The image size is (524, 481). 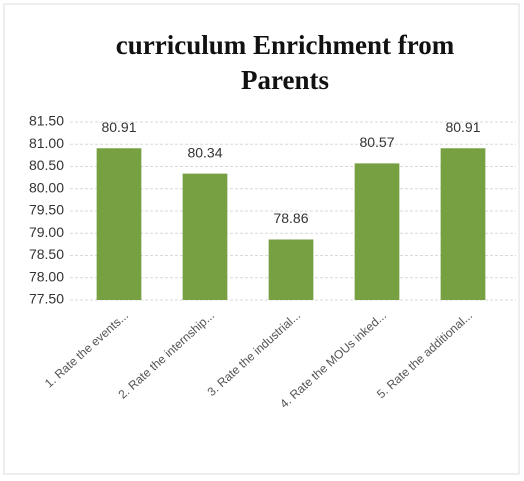 What do you see at coordinates (376, 142) in the screenshot?
I see `data-label: 80.57` at bounding box center [376, 142].